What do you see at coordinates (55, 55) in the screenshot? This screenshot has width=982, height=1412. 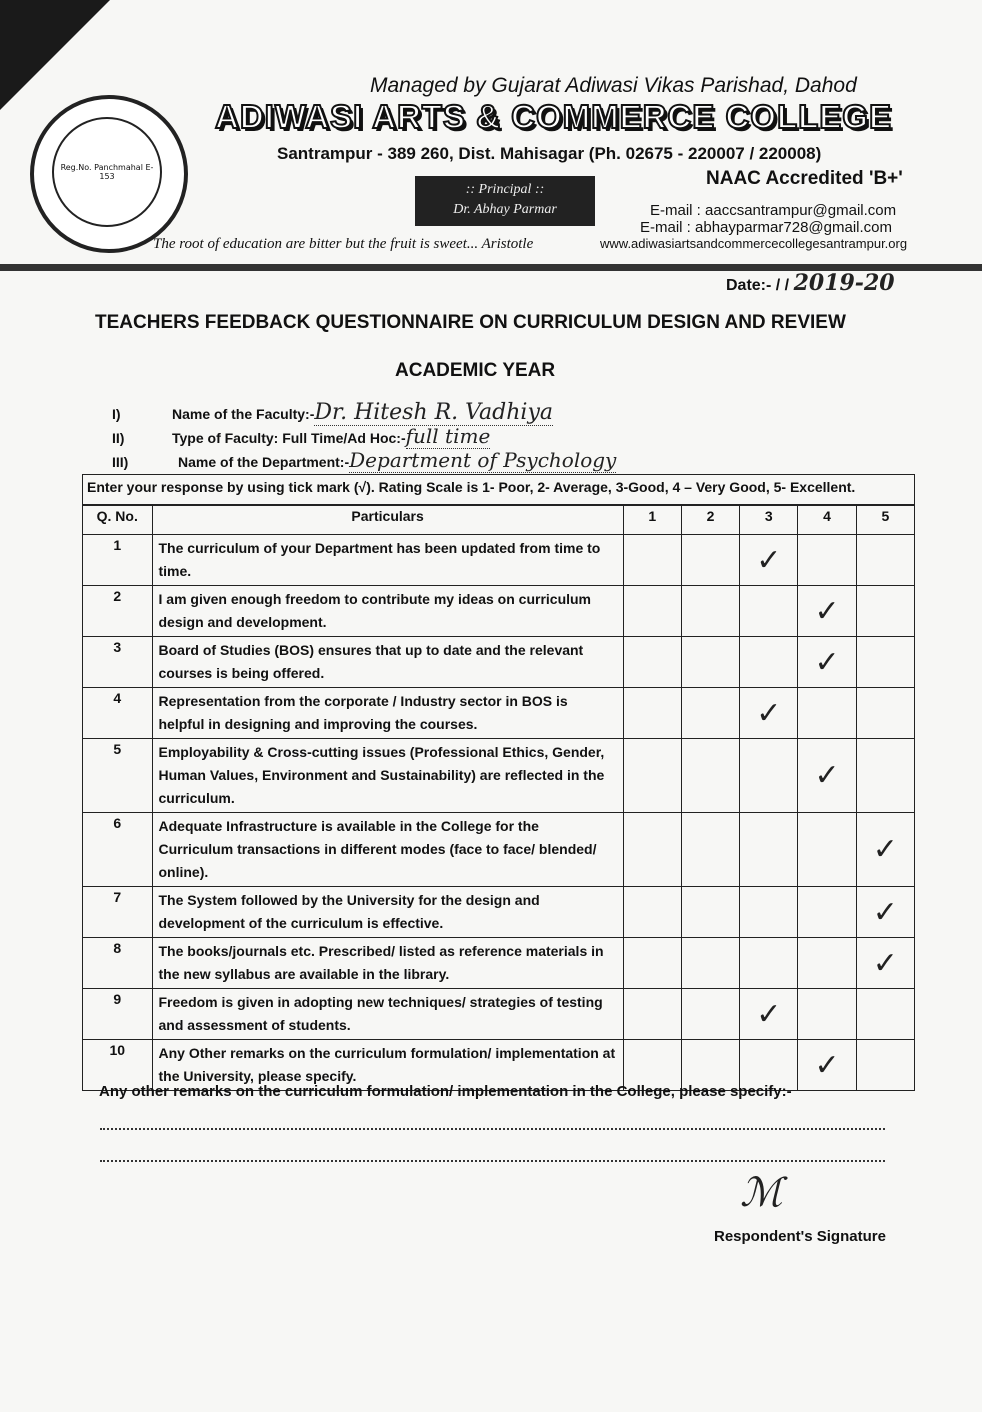 I see `corner-decoration` at bounding box center [55, 55].